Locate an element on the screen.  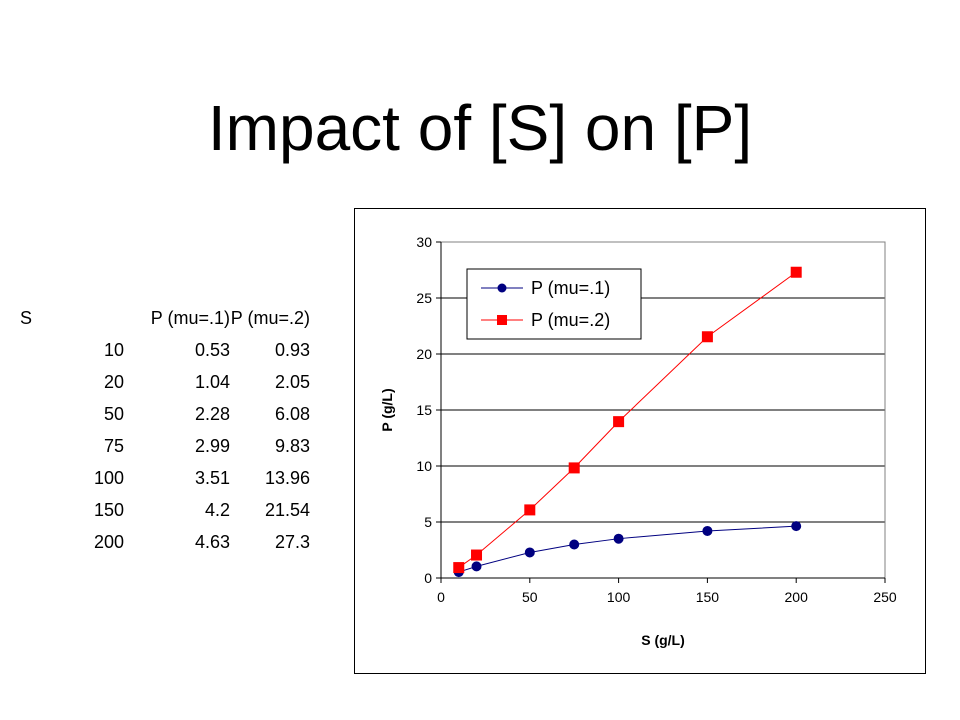
header-p-mu-02: P (mu=.2) is located at coordinates (270, 318).